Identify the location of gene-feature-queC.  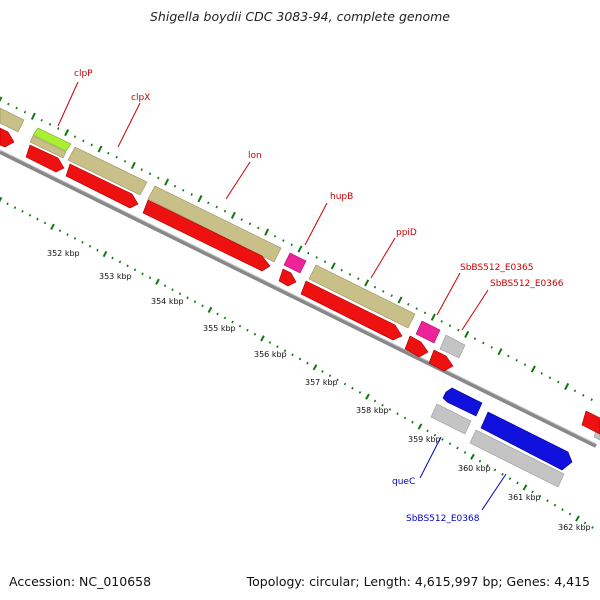
(462, 402).